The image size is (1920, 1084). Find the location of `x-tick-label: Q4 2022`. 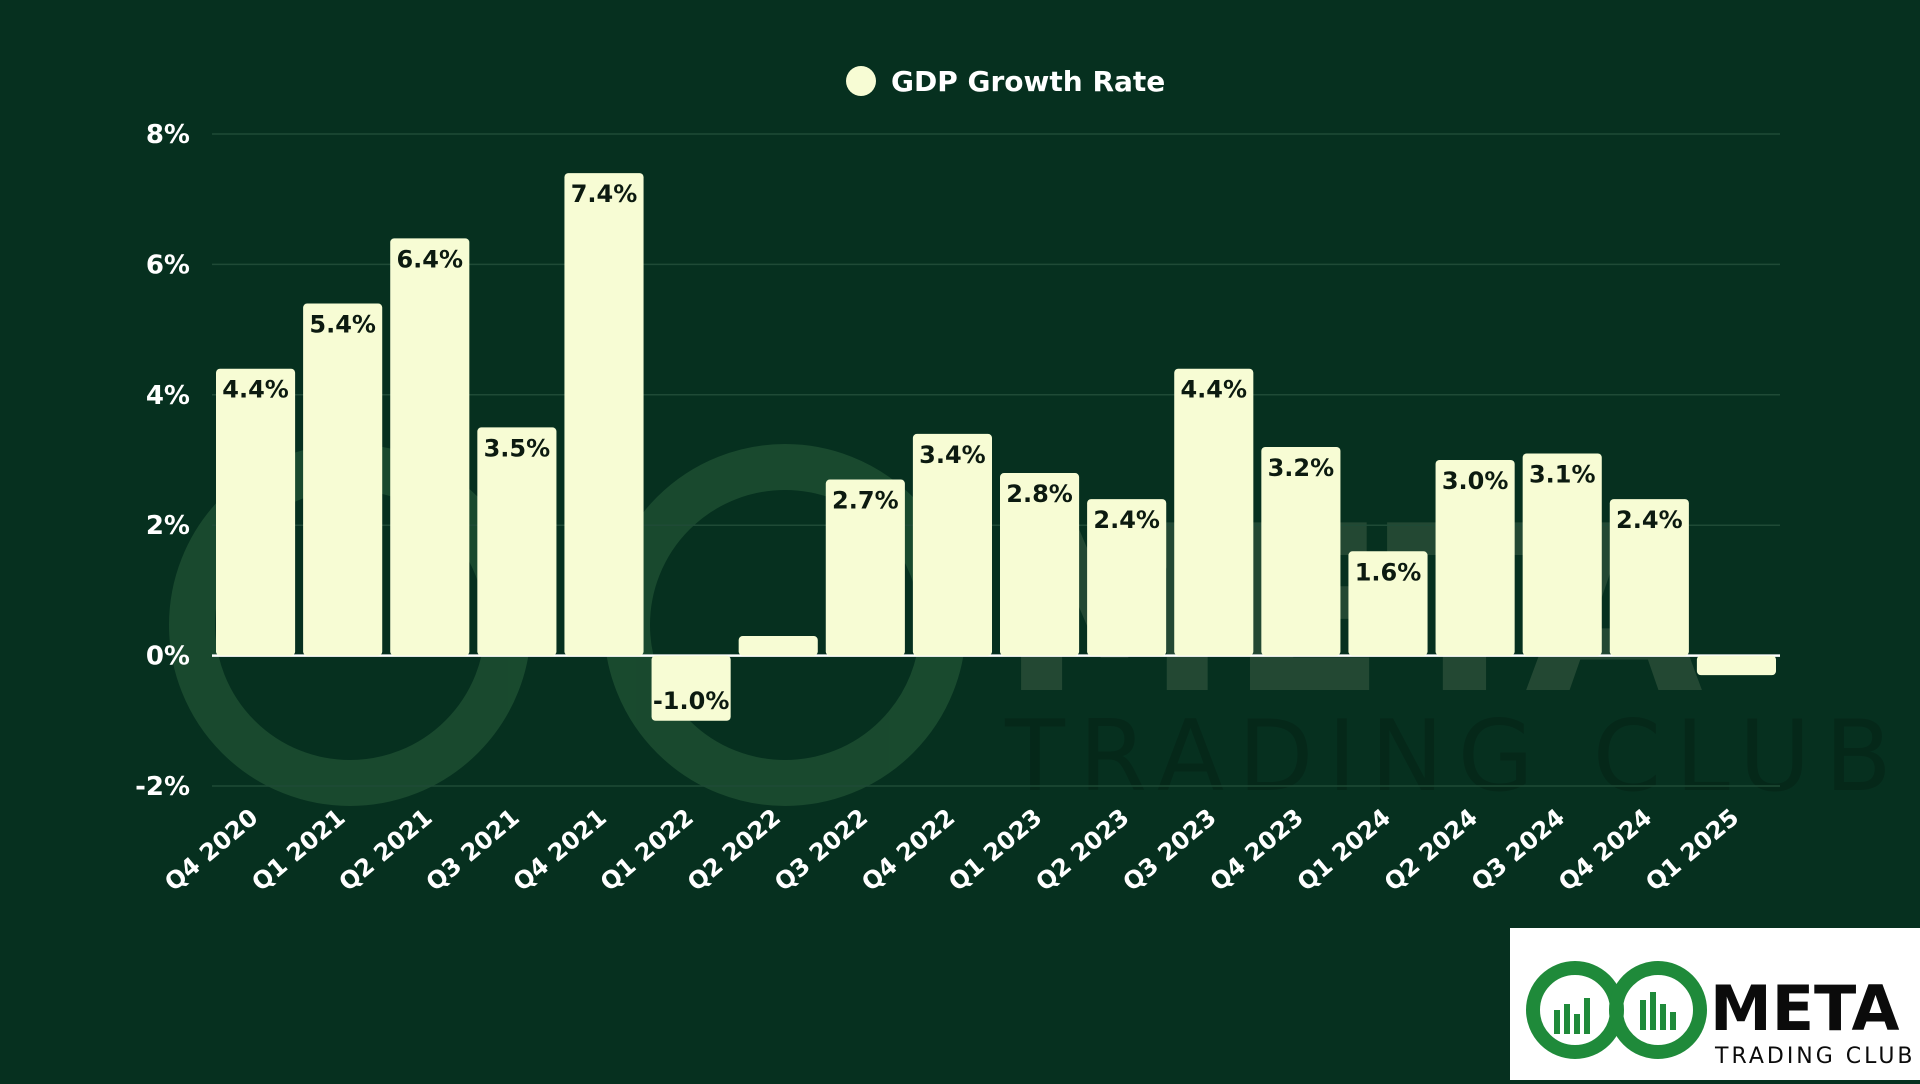

x-tick-label: Q4 2022 is located at coordinates (908, 850).